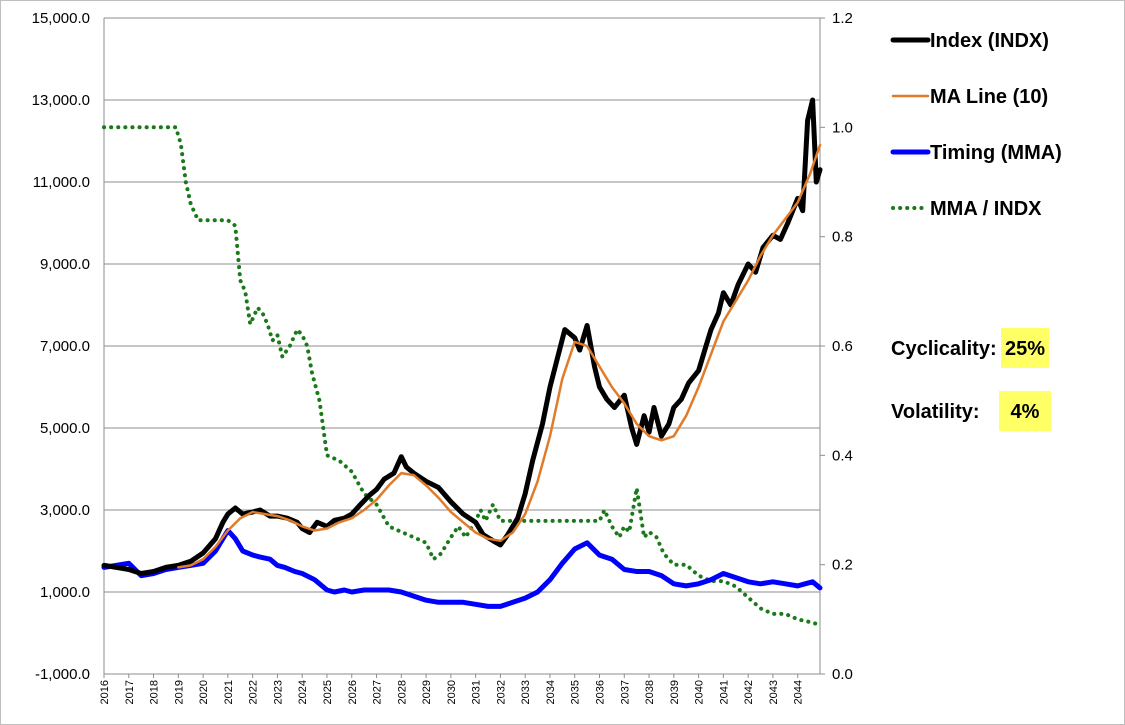 This screenshot has height=725, width=1125. I want to click on x-tick-label: 2029, so click(427, 692).